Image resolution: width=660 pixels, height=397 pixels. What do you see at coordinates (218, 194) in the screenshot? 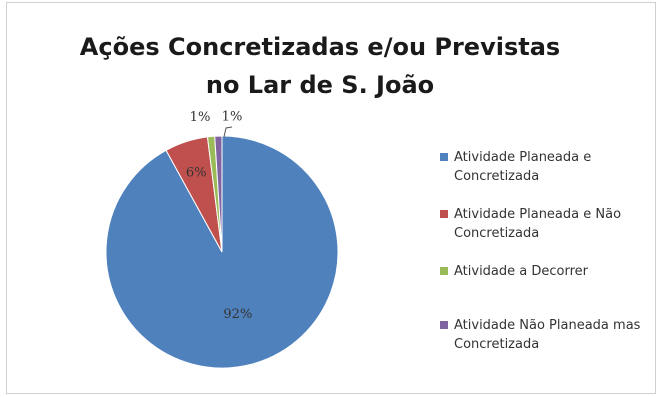
I see `pie-slice` at bounding box center [218, 194].